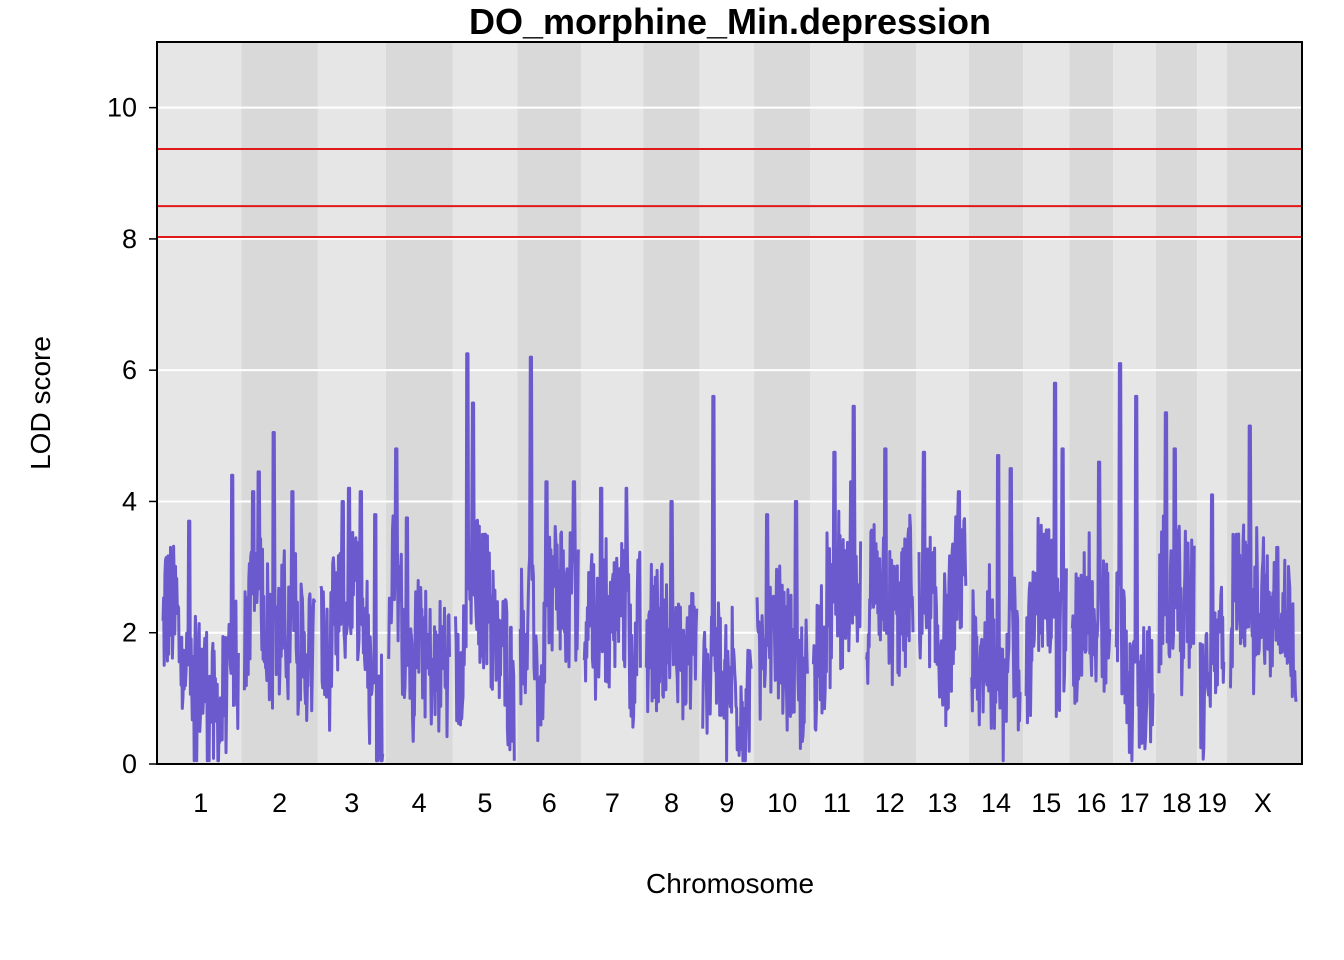  Describe the element at coordinates (279, 803) in the screenshot. I see `x-tick-chr-2: 2` at that location.